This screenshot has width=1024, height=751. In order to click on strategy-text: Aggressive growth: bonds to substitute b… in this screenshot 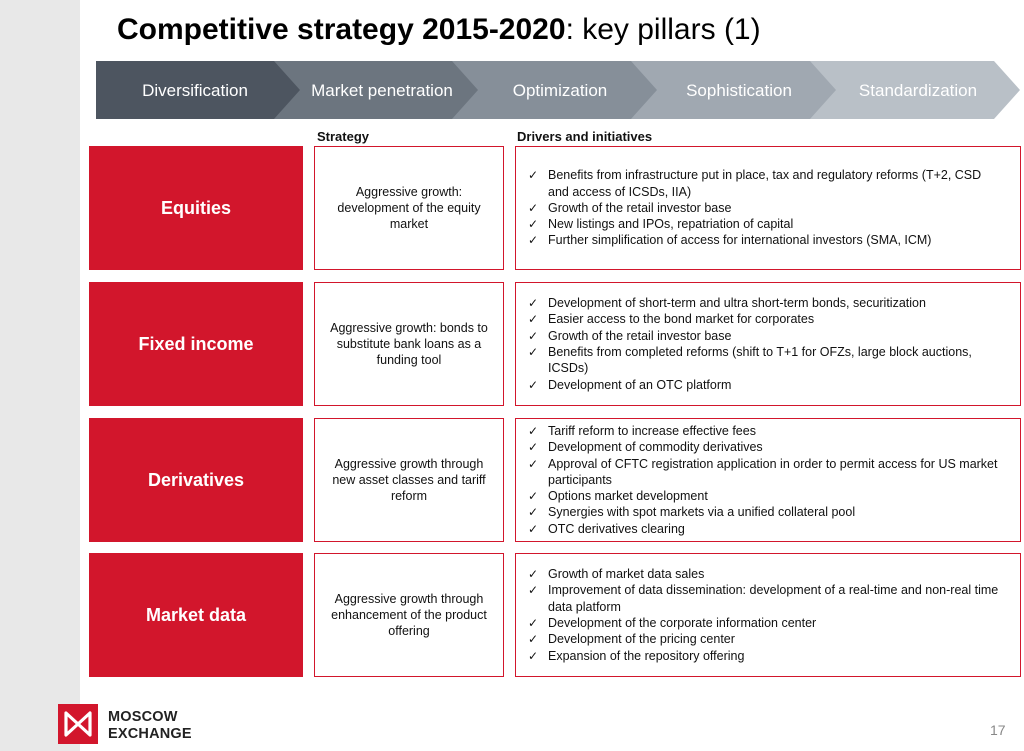, I will do `click(409, 344)`.